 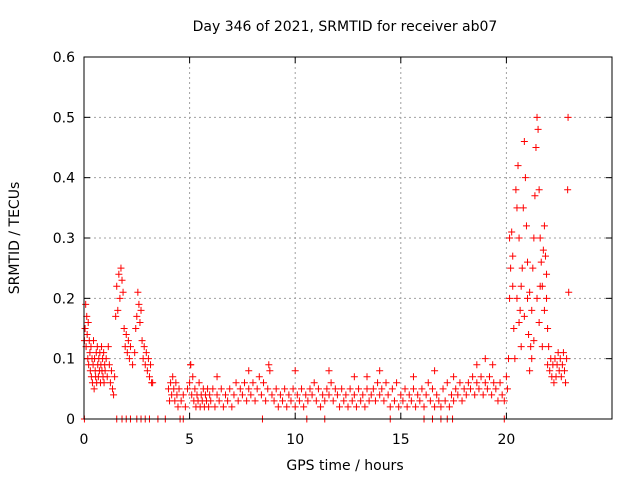 What do you see at coordinates (84, 440) in the screenshot?
I see `x-tick-label: 0` at bounding box center [84, 440].